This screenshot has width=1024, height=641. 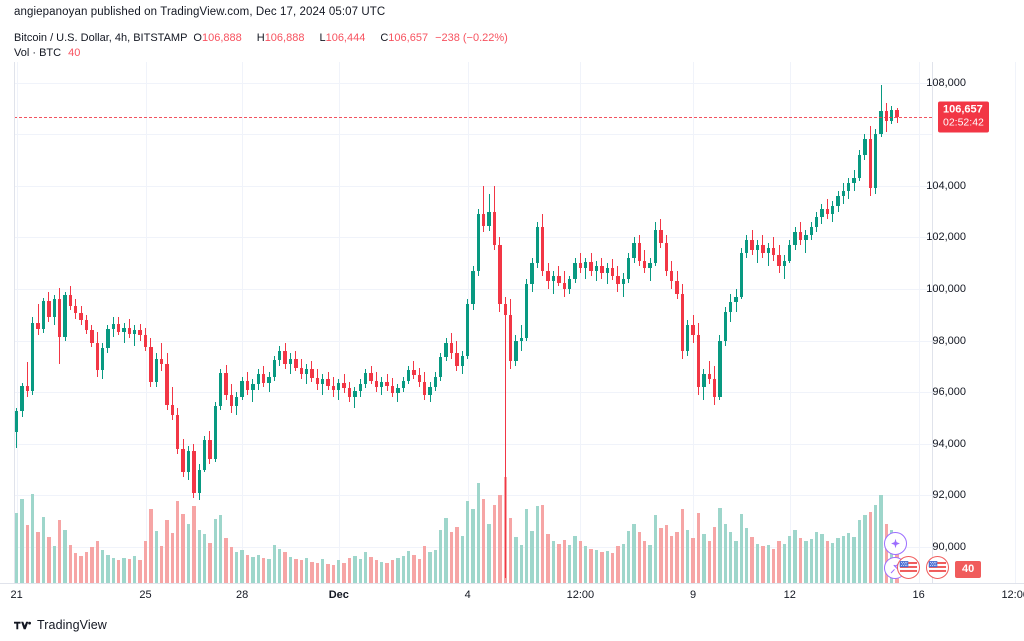 What do you see at coordinates (38, 53) in the screenshot?
I see `legend-volume-label: Vol · BTC` at bounding box center [38, 53].